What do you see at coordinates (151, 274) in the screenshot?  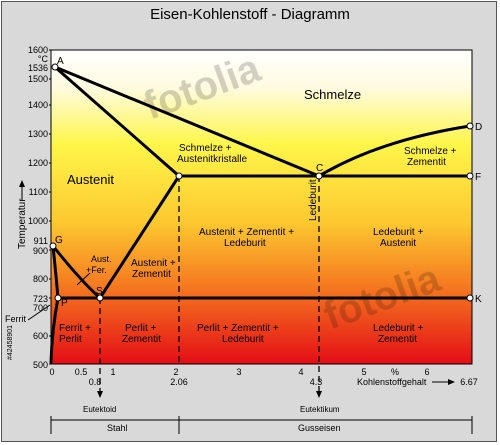 I see `region-austenit-zementit-2: Zementit` at bounding box center [151, 274].